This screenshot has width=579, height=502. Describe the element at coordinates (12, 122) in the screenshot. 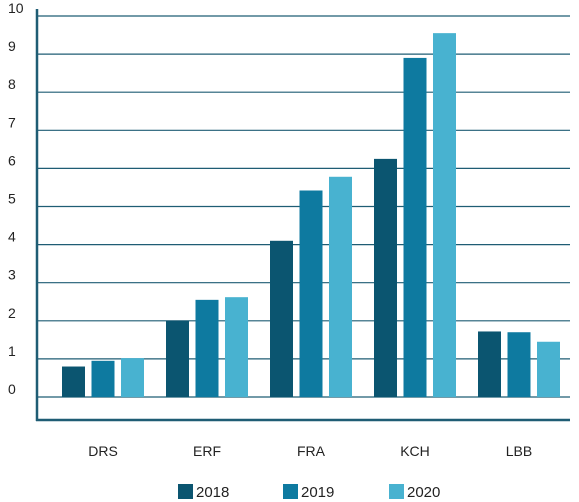

I see `y-tick-label: 7` at that location.